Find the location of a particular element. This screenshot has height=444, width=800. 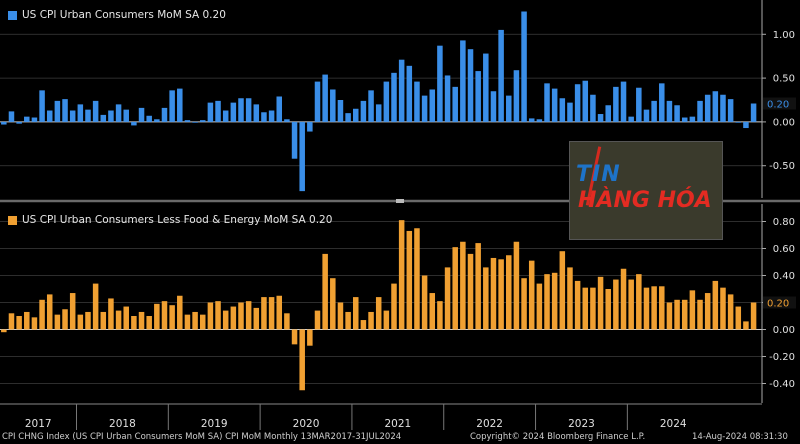

year-label: 2022 is located at coordinates (489, 424).